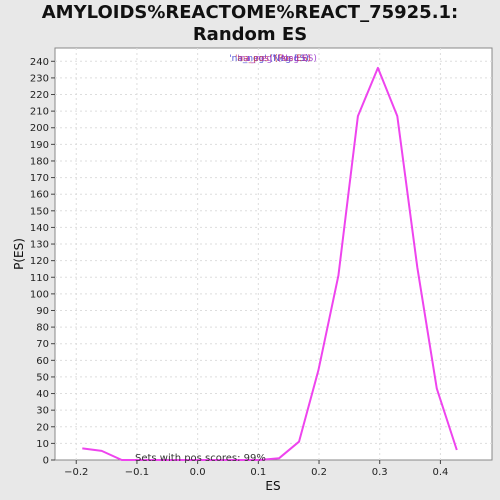  Describe the element at coordinates (42, 344) in the screenshot. I see `y-tick-label: 70` at that location.